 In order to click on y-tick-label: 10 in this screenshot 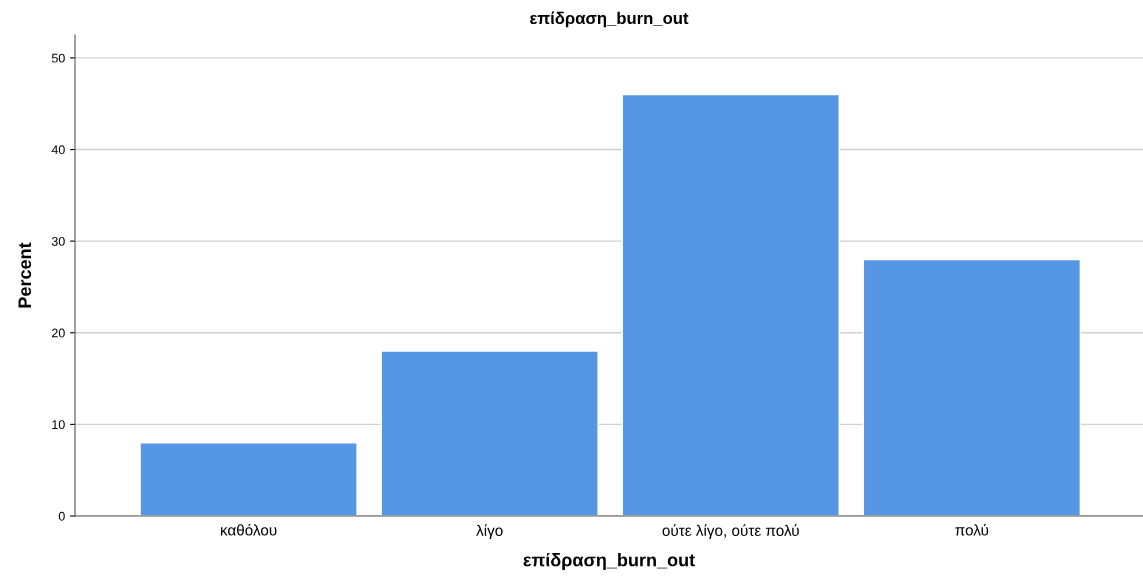, I will do `click(58, 425)`.